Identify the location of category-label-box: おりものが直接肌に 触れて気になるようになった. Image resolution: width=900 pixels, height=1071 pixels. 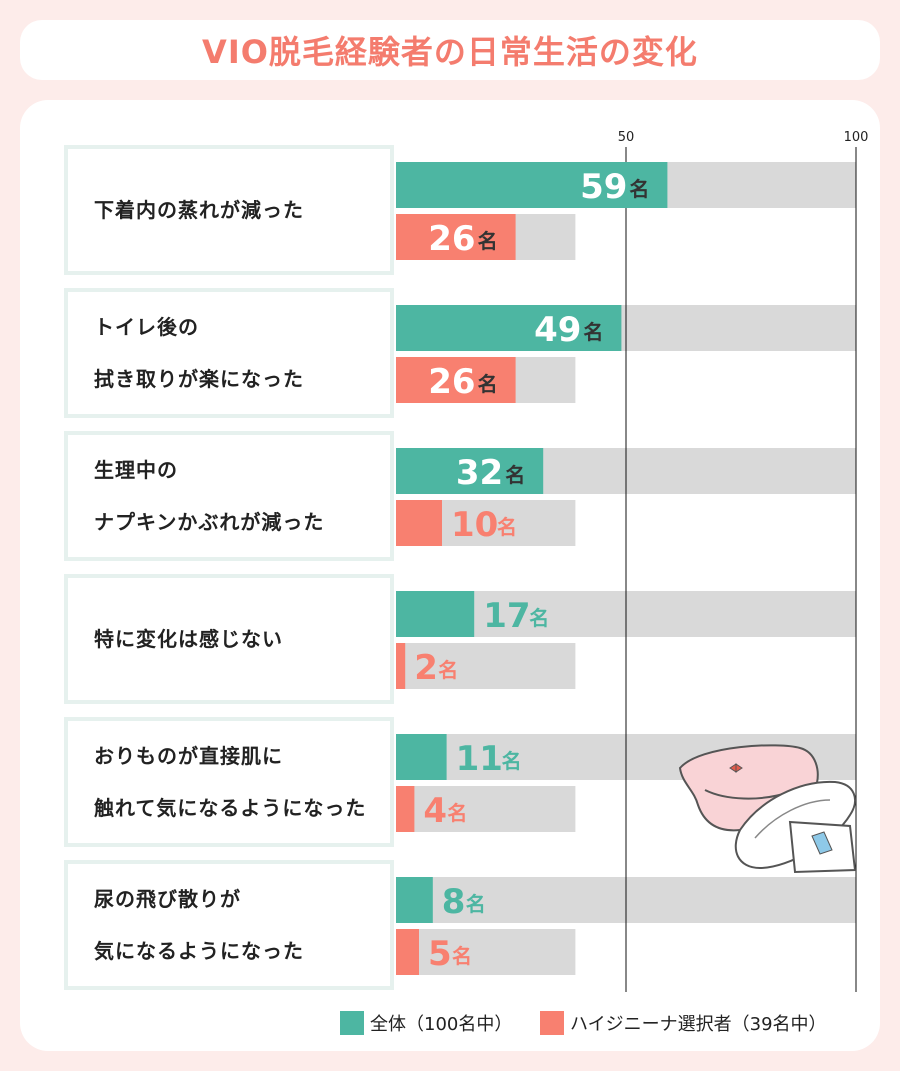
(229, 782).